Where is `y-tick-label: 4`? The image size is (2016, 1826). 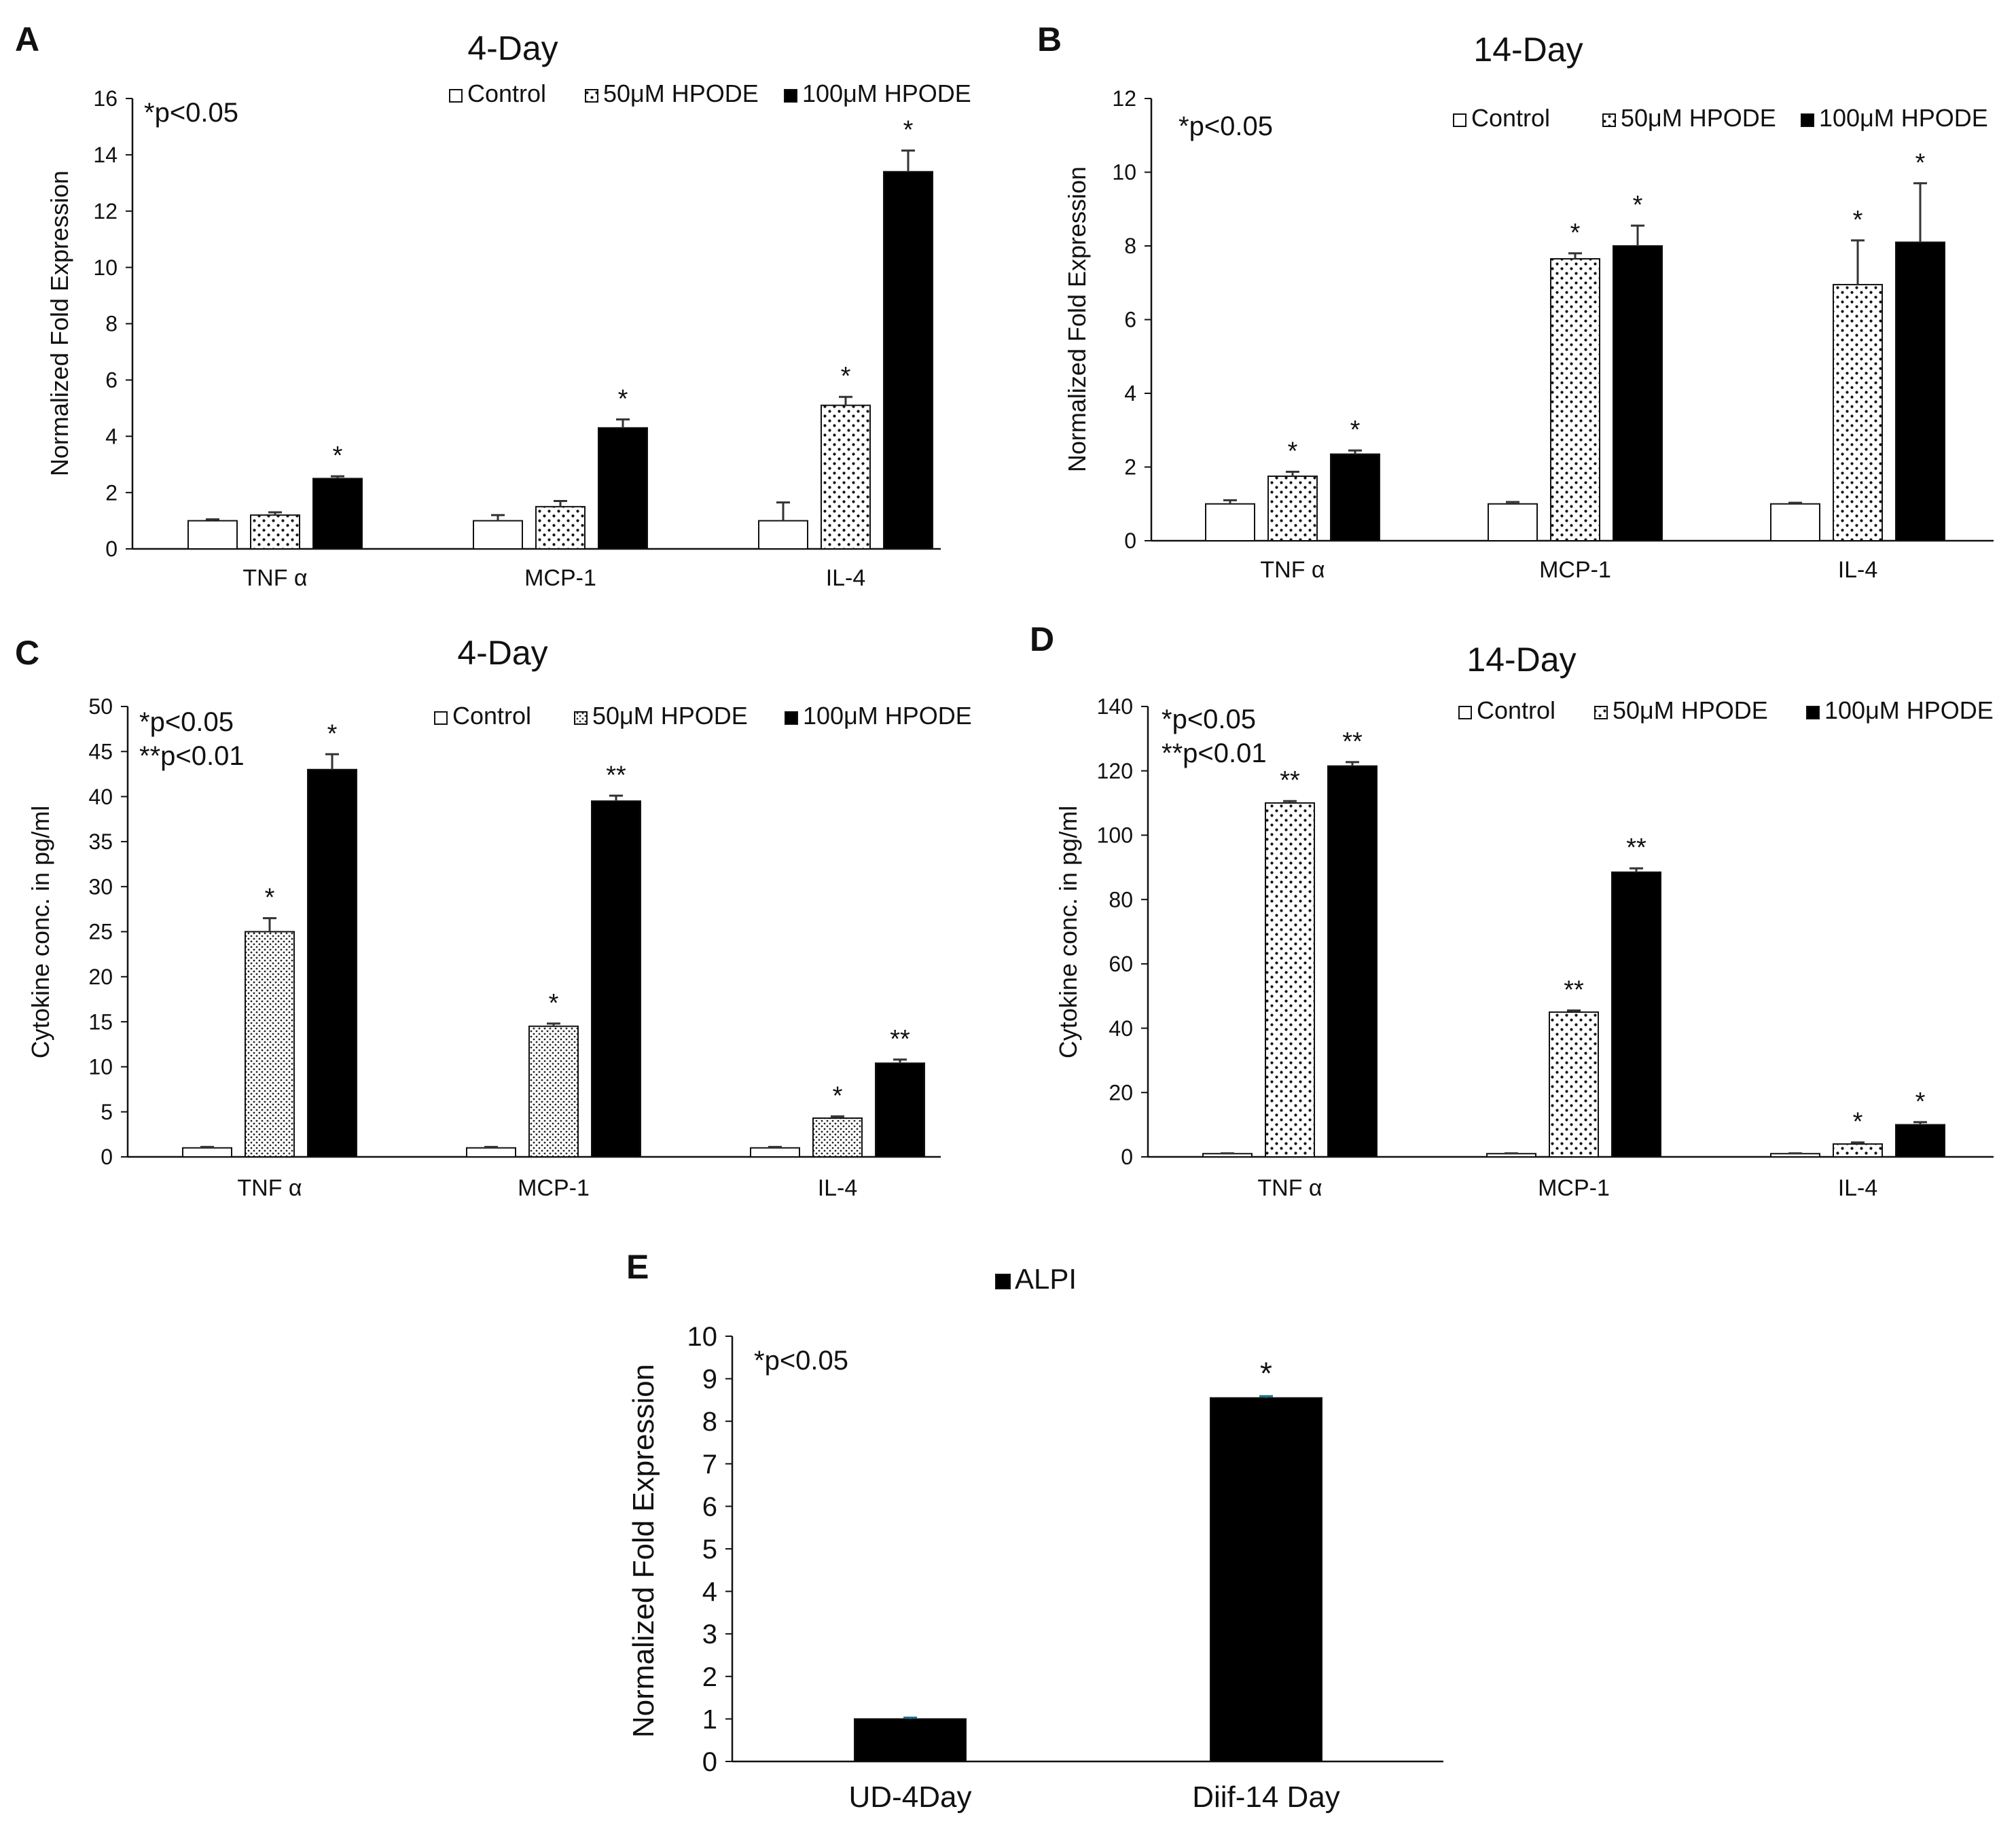
y-tick-label: 4 is located at coordinates (1130, 393).